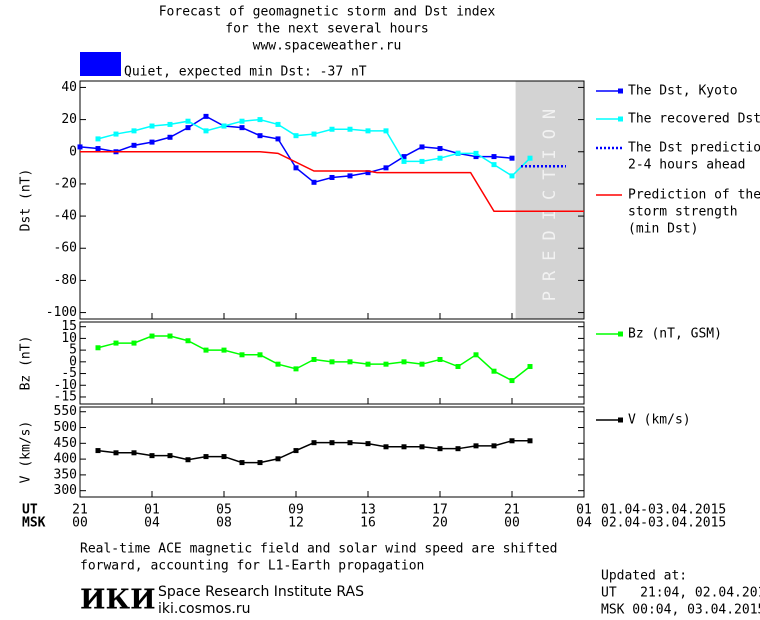 This screenshot has width=760, height=620. I want to click on y-tick-label: 10, so click(69, 338).